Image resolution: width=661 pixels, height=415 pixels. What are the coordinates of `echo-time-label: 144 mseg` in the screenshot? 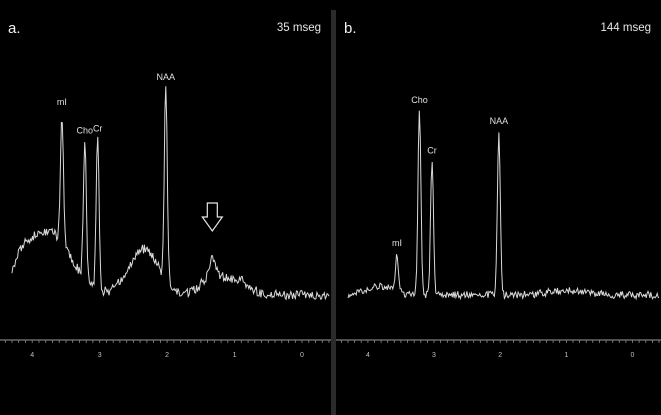 It's located at (625, 28).